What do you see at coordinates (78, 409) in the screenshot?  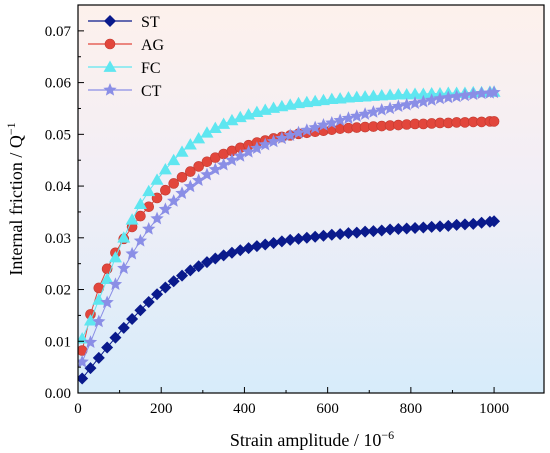 I see `x-tick-label: 0` at bounding box center [78, 409].